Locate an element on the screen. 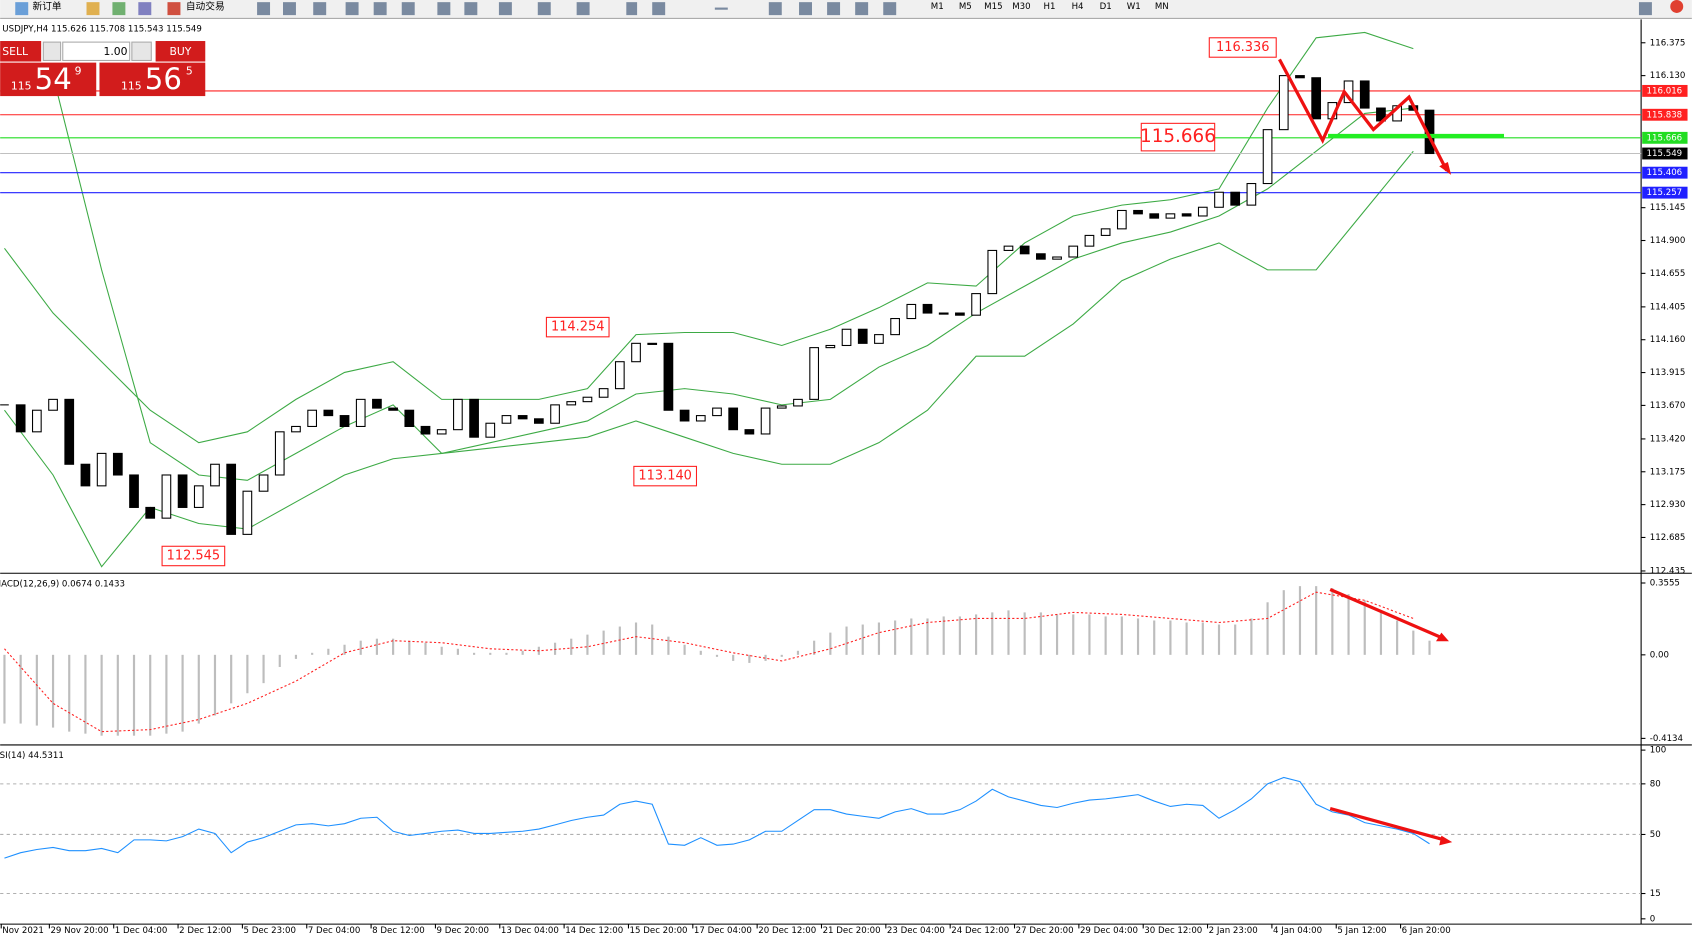 The height and width of the screenshot is (936, 1692). x-tick-label: 9 Dec 20:00 is located at coordinates (463, 931).